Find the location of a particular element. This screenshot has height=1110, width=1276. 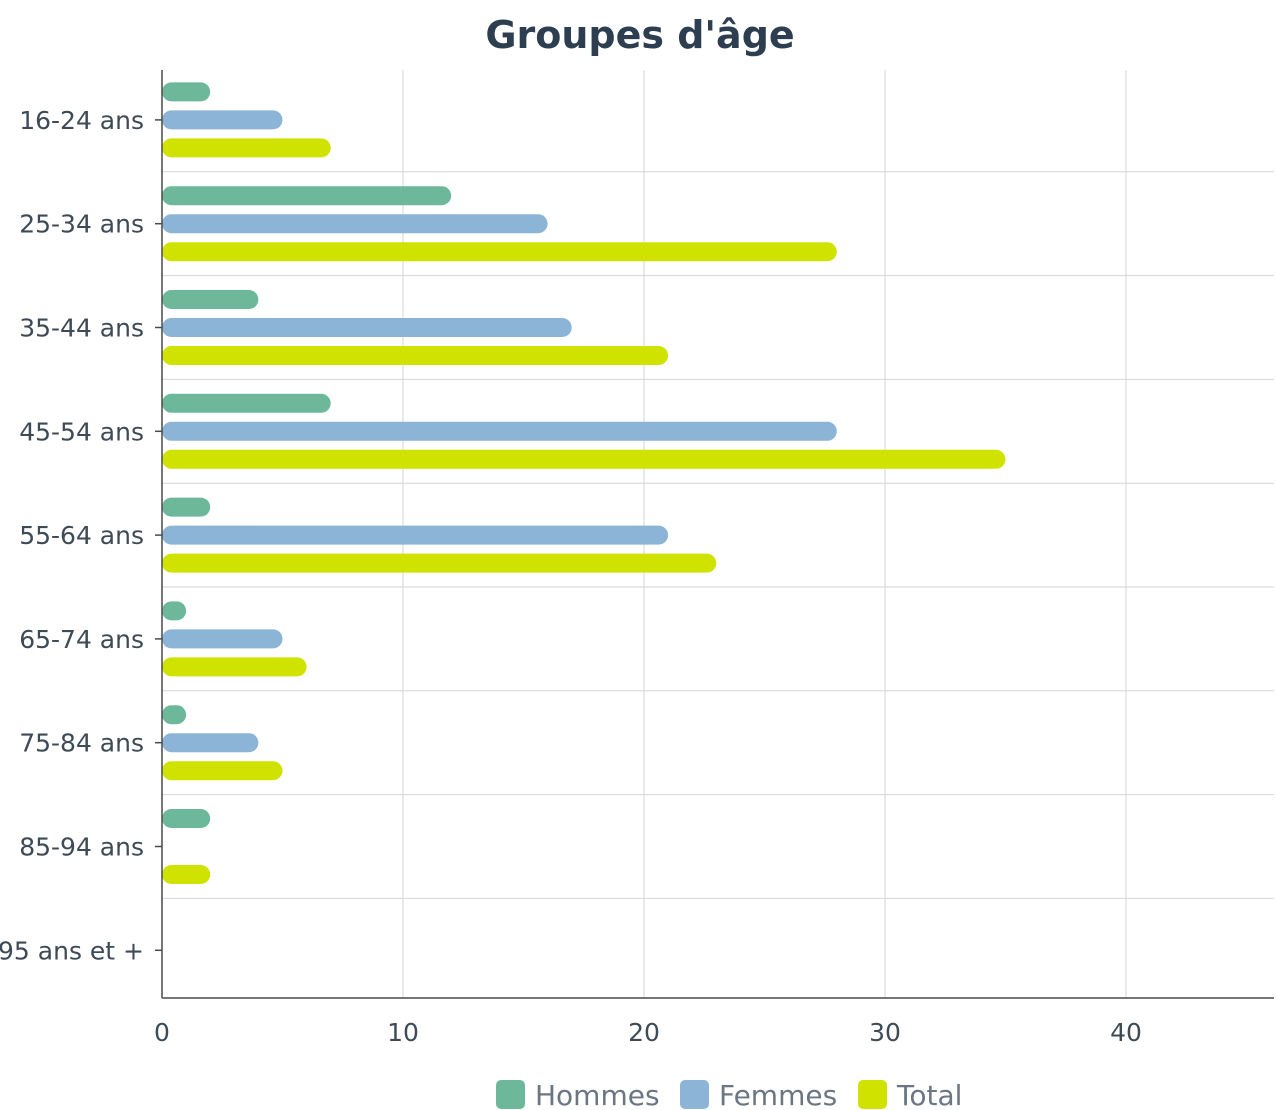

y-tick-label-65-74-ans: 65-74 ans is located at coordinates (81, 639).